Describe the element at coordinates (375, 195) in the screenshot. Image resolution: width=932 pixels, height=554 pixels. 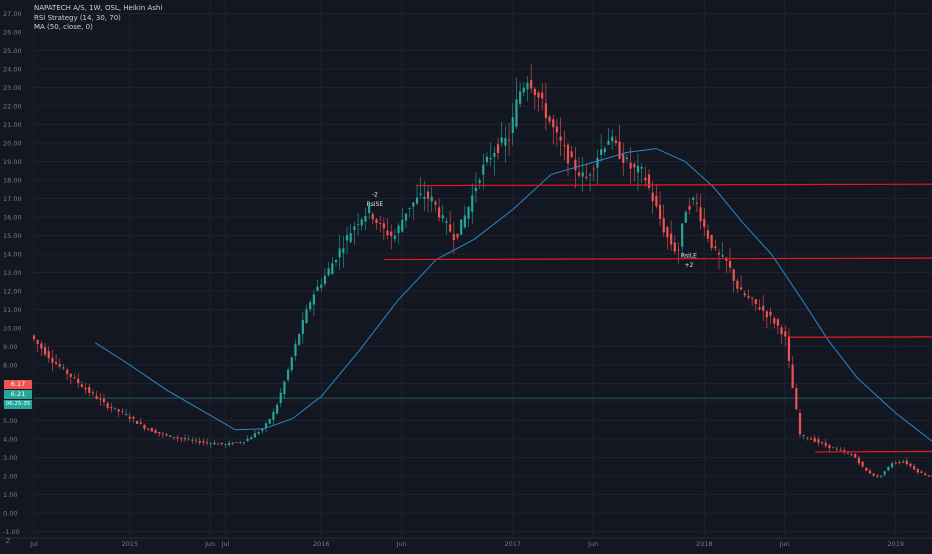
I see `signal-label: -2` at that location.